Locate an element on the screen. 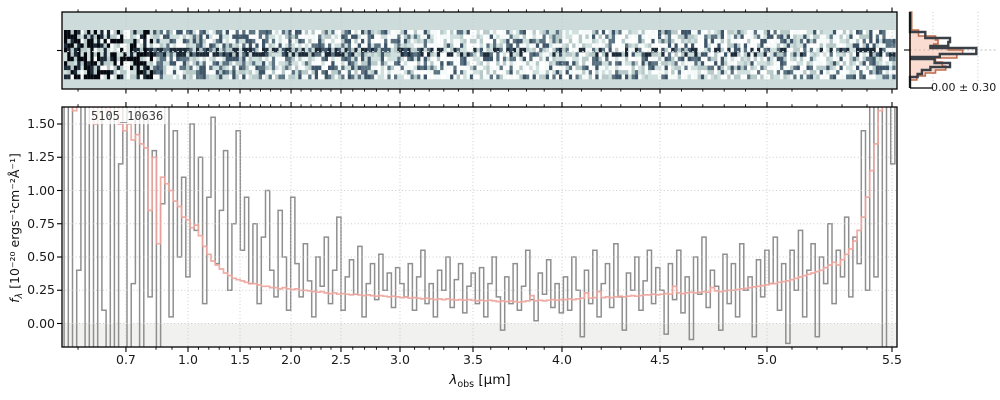  x-tick-label: 3.0 is located at coordinates (400, 359).